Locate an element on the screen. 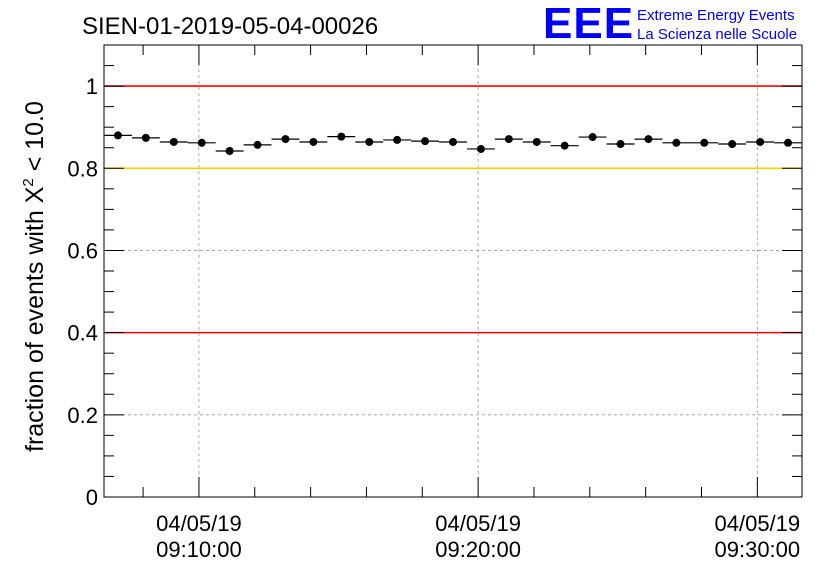  y-tick-label: 1 is located at coordinates (92, 86).